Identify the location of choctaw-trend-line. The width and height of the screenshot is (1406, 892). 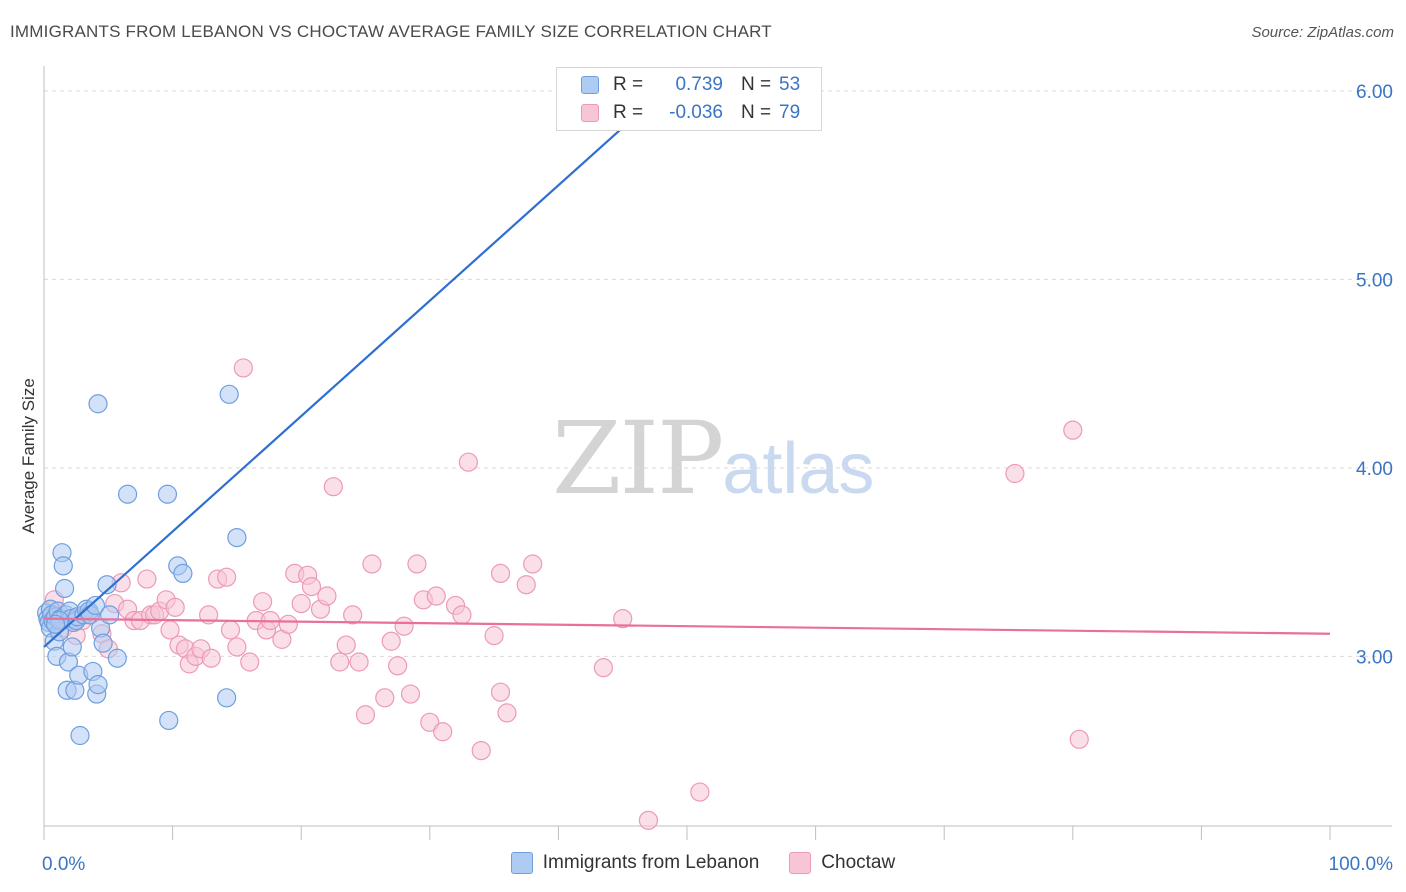
(687, 626).